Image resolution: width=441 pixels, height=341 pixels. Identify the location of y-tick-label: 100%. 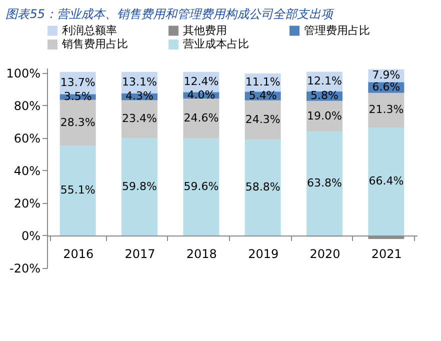
(23, 73).